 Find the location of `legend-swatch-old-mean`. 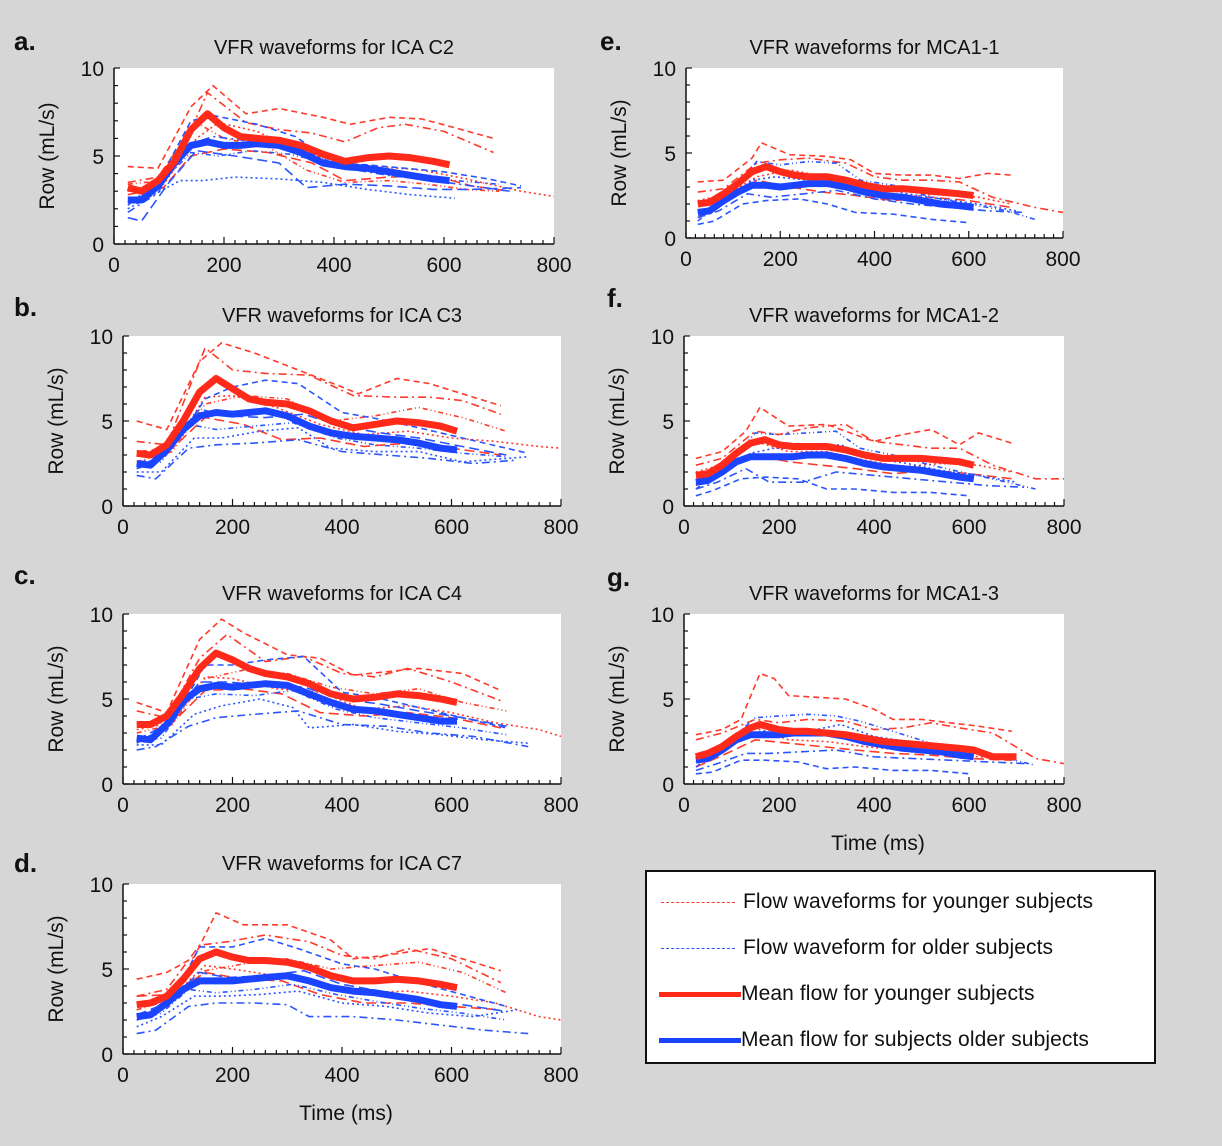

legend-swatch-old-mean is located at coordinates (700, 1040).